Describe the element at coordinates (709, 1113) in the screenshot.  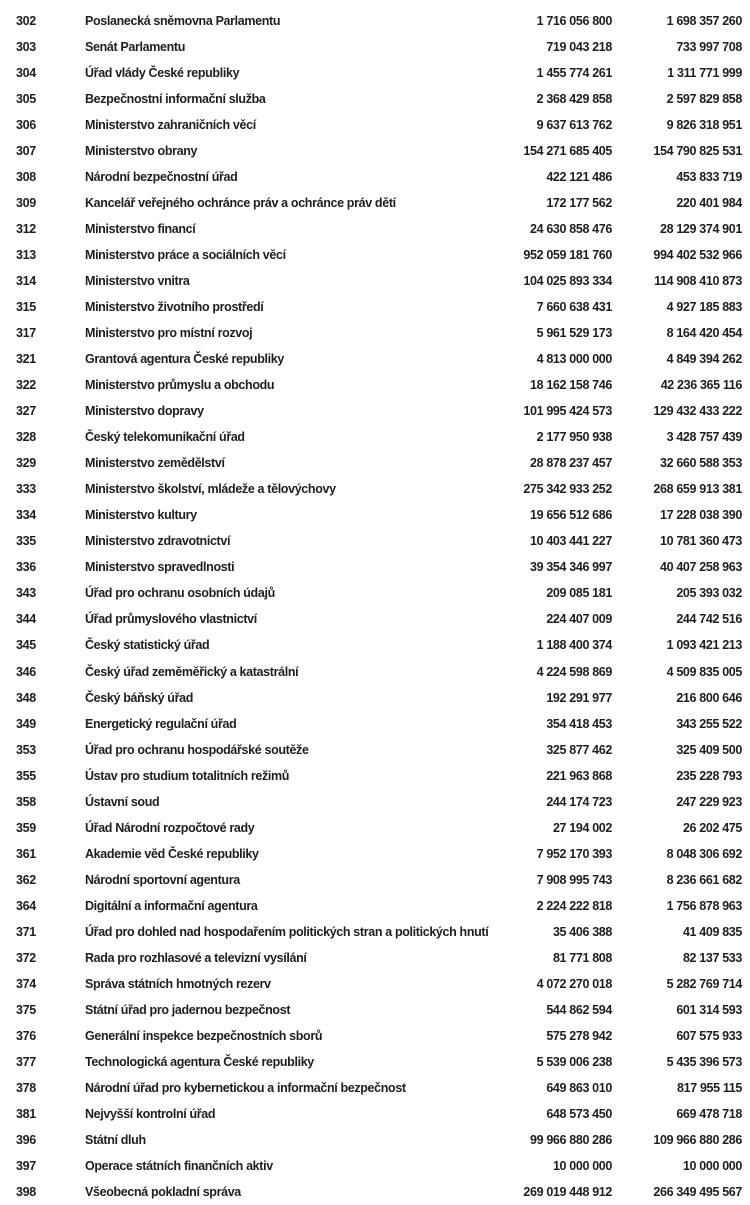
I see `amount-column-2: 669 478 718` at that location.